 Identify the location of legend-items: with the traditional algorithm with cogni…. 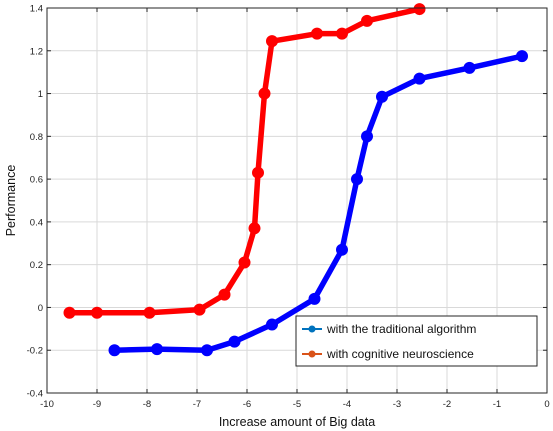
(389, 341).